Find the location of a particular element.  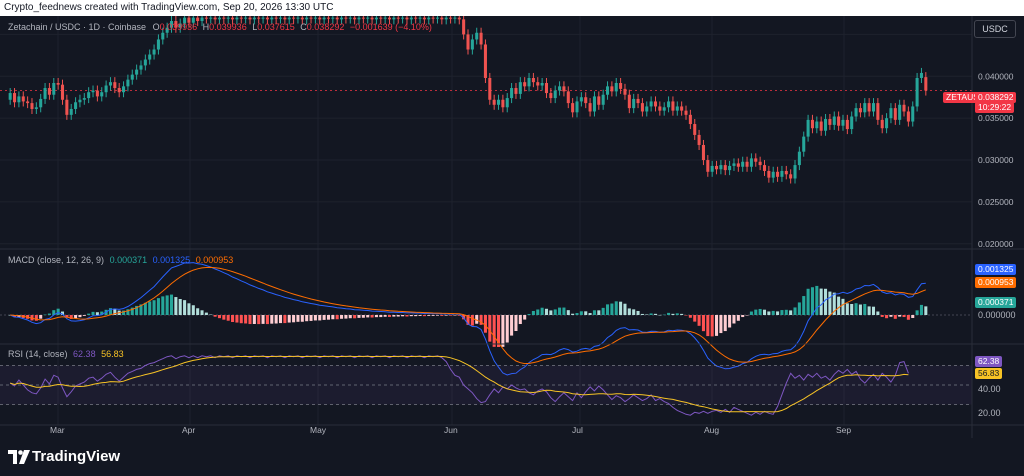

rsi-ma-badge: 56.83 is located at coordinates (989, 373).